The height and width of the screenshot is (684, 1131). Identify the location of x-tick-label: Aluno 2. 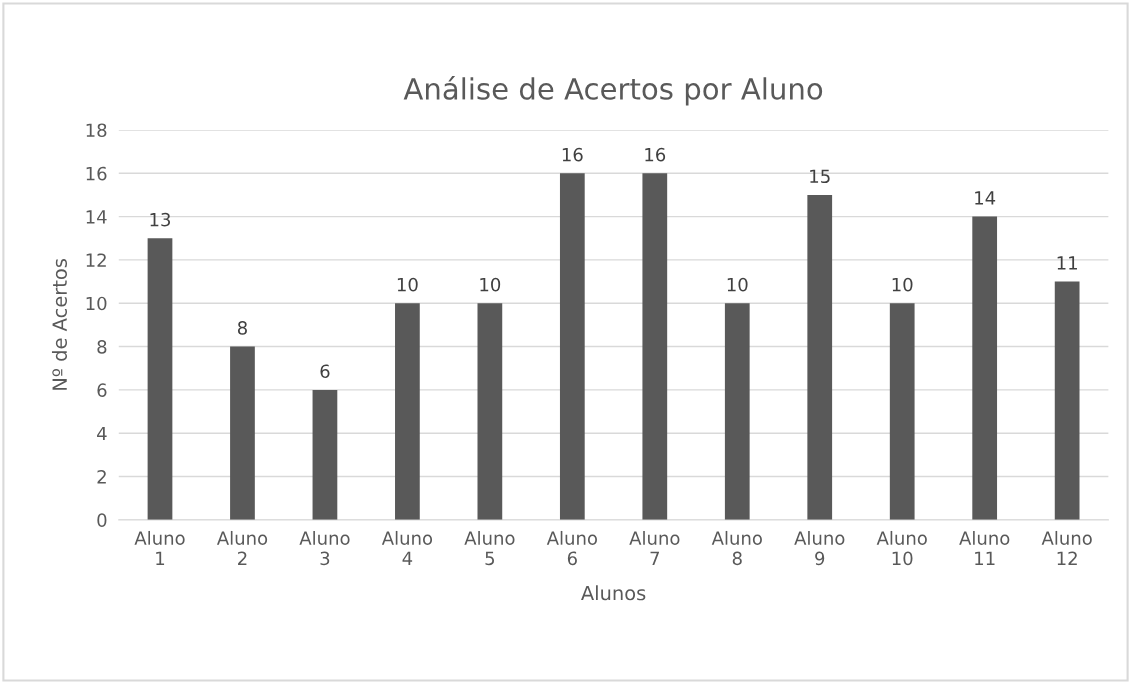
(242, 547).